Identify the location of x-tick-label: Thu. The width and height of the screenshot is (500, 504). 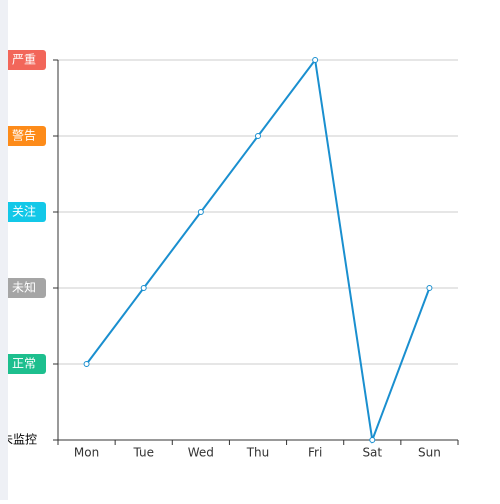
(258, 453).